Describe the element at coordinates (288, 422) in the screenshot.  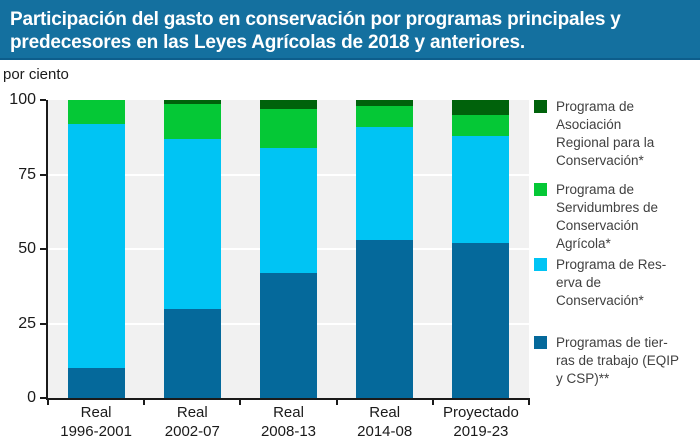
I see `x-tick-label: Real 2008-13` at that location.